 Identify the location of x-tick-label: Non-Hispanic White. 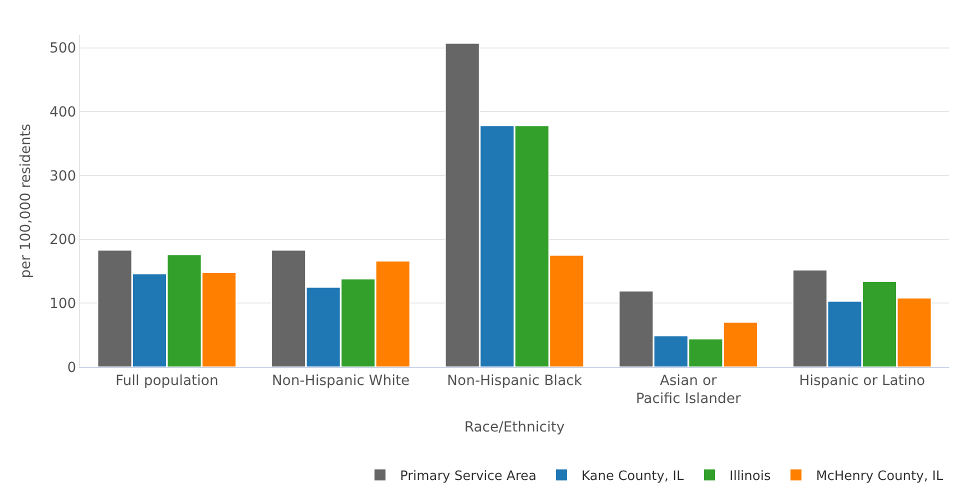
(341, 380).